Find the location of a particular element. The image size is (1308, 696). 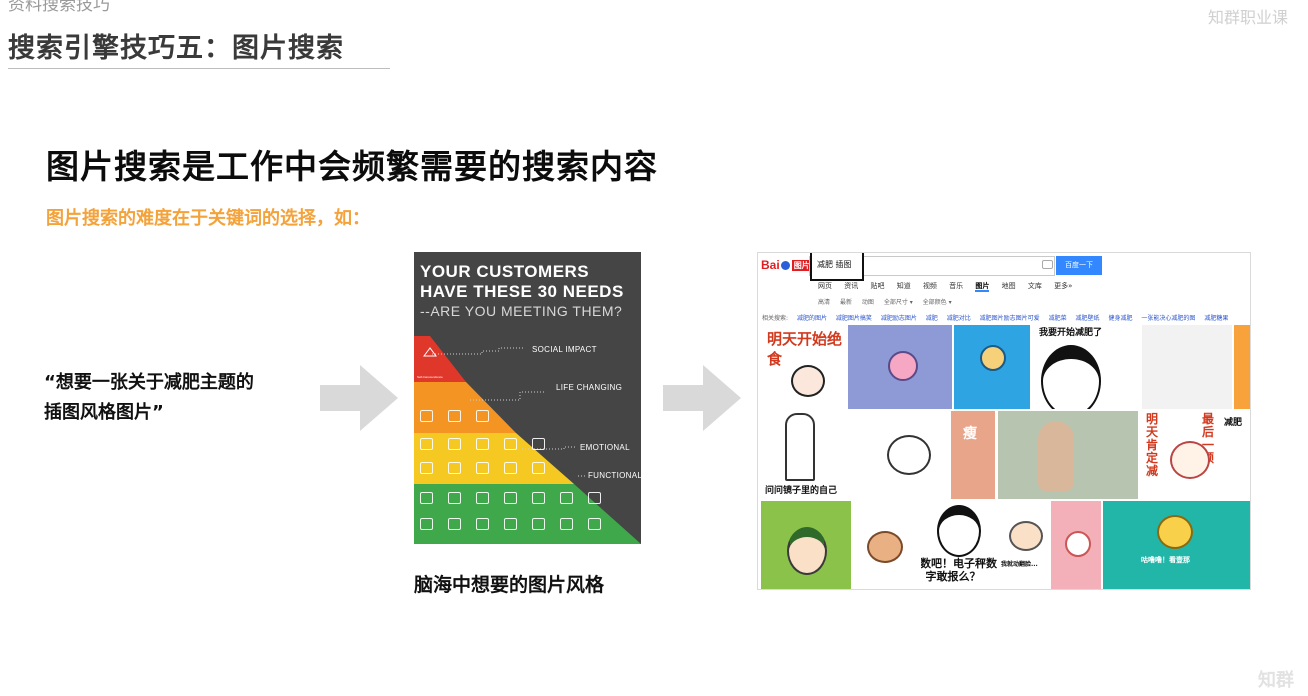

pyramid-graphic: Self-transcendence is located at coordinates (527, 440).